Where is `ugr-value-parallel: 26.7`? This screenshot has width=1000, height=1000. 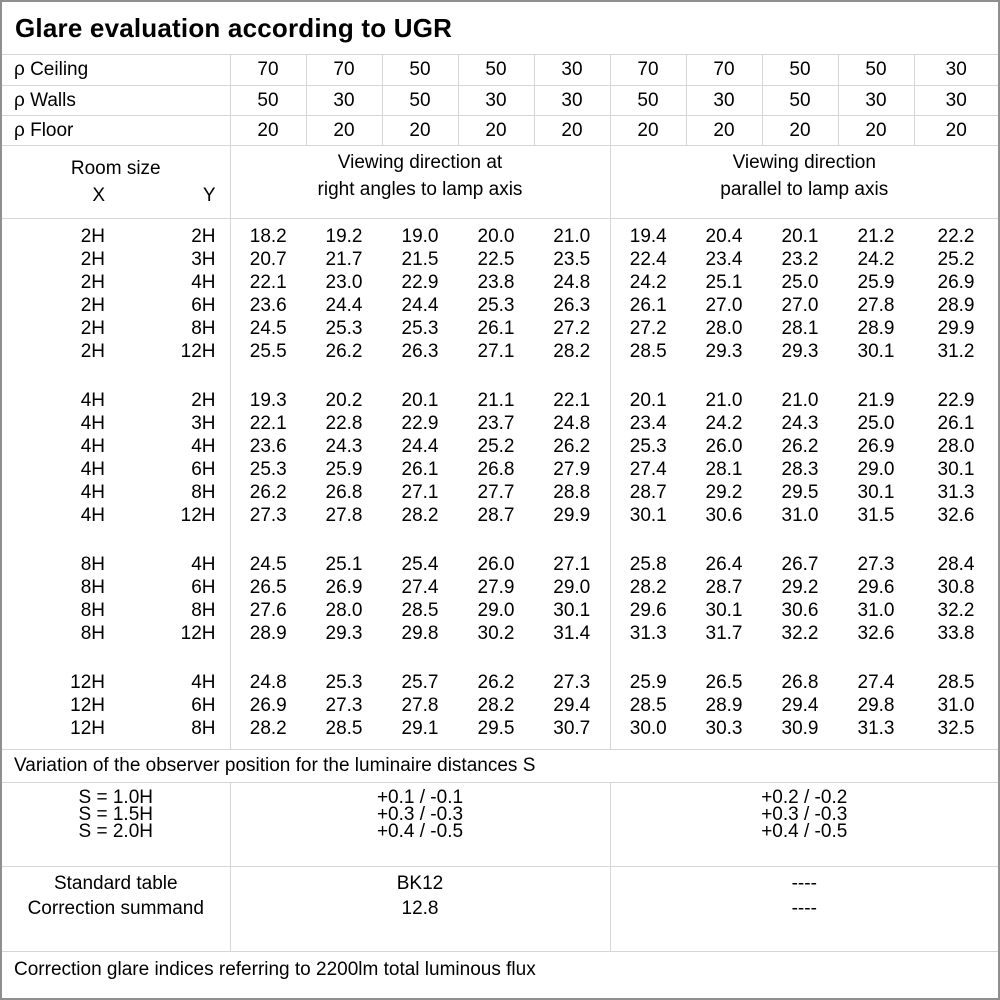
ugr-value-parallel: 26.7 is located at coordinates (800, 564).